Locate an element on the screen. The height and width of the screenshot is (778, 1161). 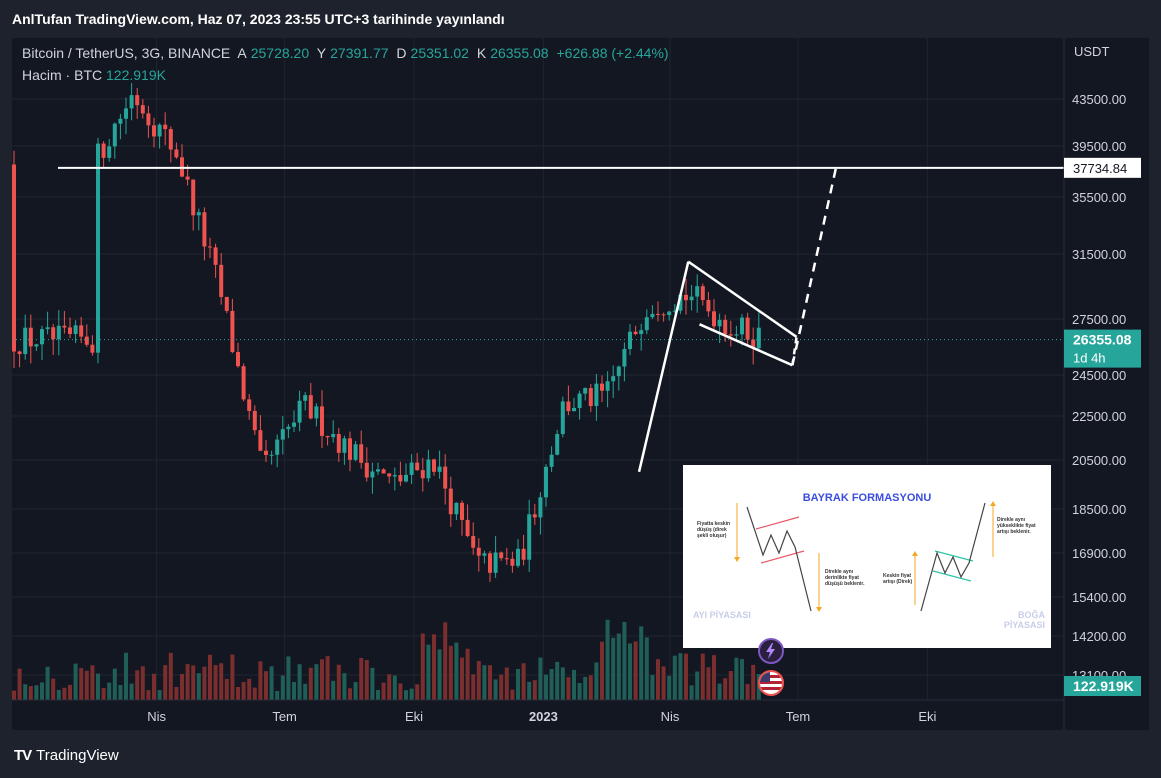
time-axis-tick-label: 2023 is located at coordinates (543, 716).